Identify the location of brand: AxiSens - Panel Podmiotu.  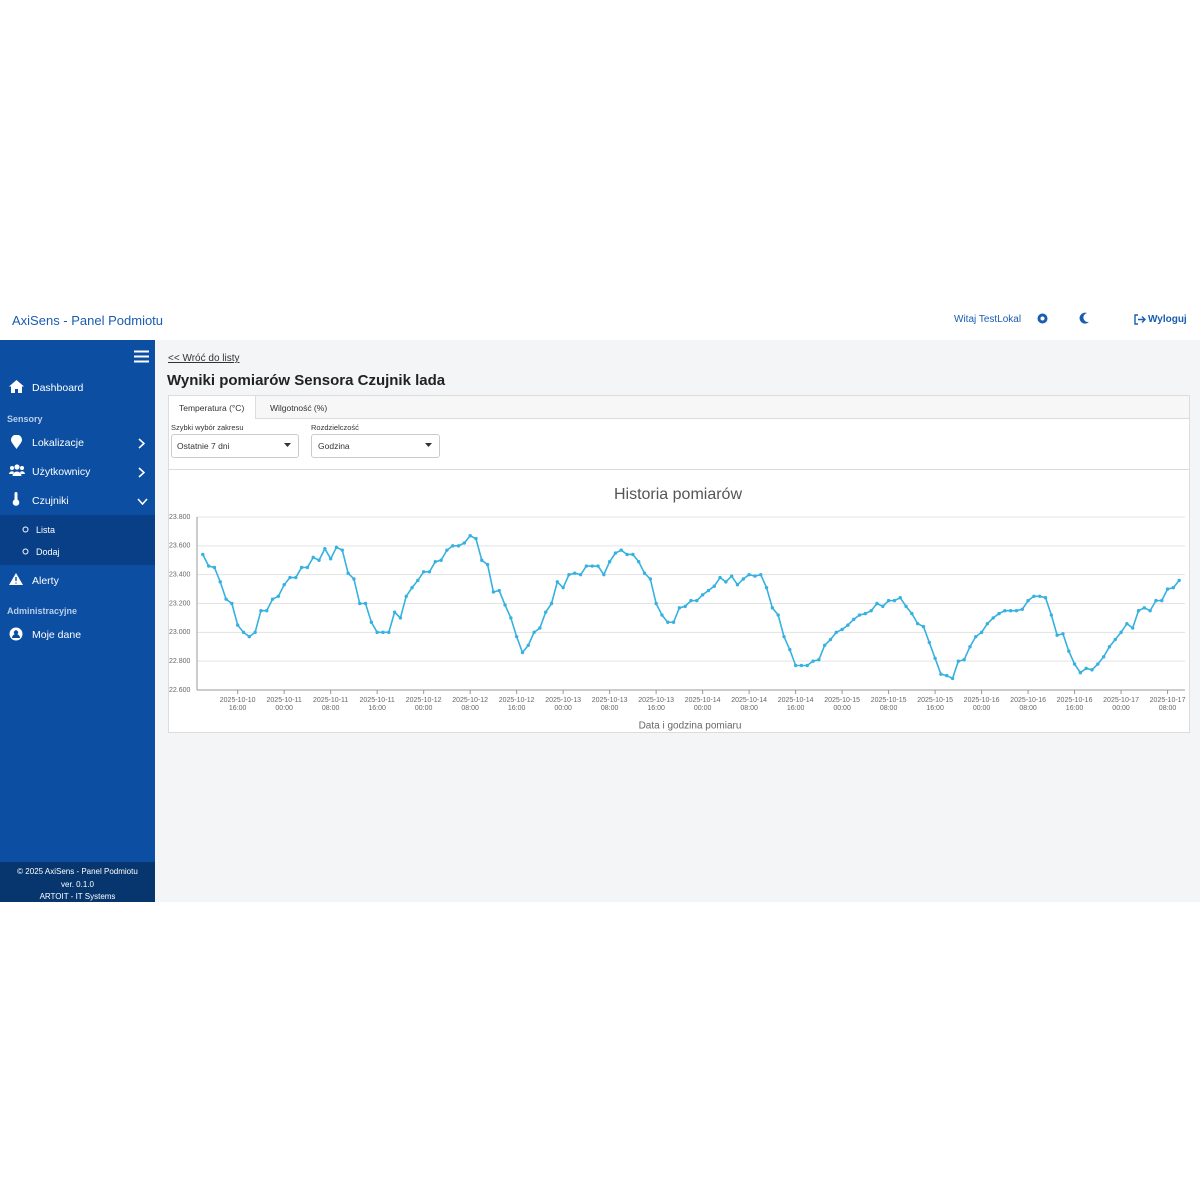
(88, 320).